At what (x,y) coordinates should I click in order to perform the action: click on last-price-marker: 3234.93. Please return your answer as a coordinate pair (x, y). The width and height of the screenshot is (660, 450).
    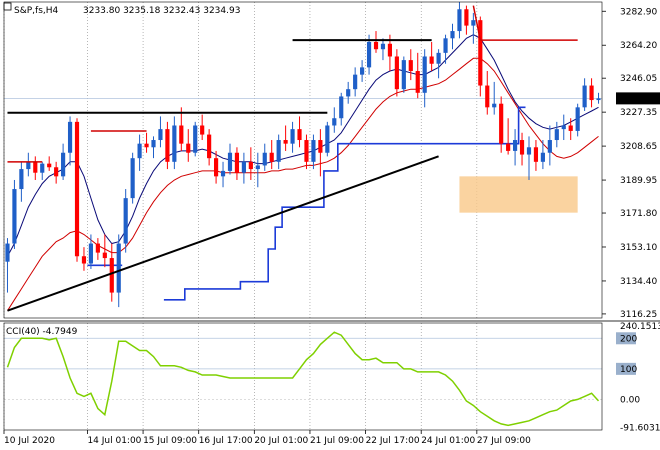
    Looking at the image, I should click on (638, 98).